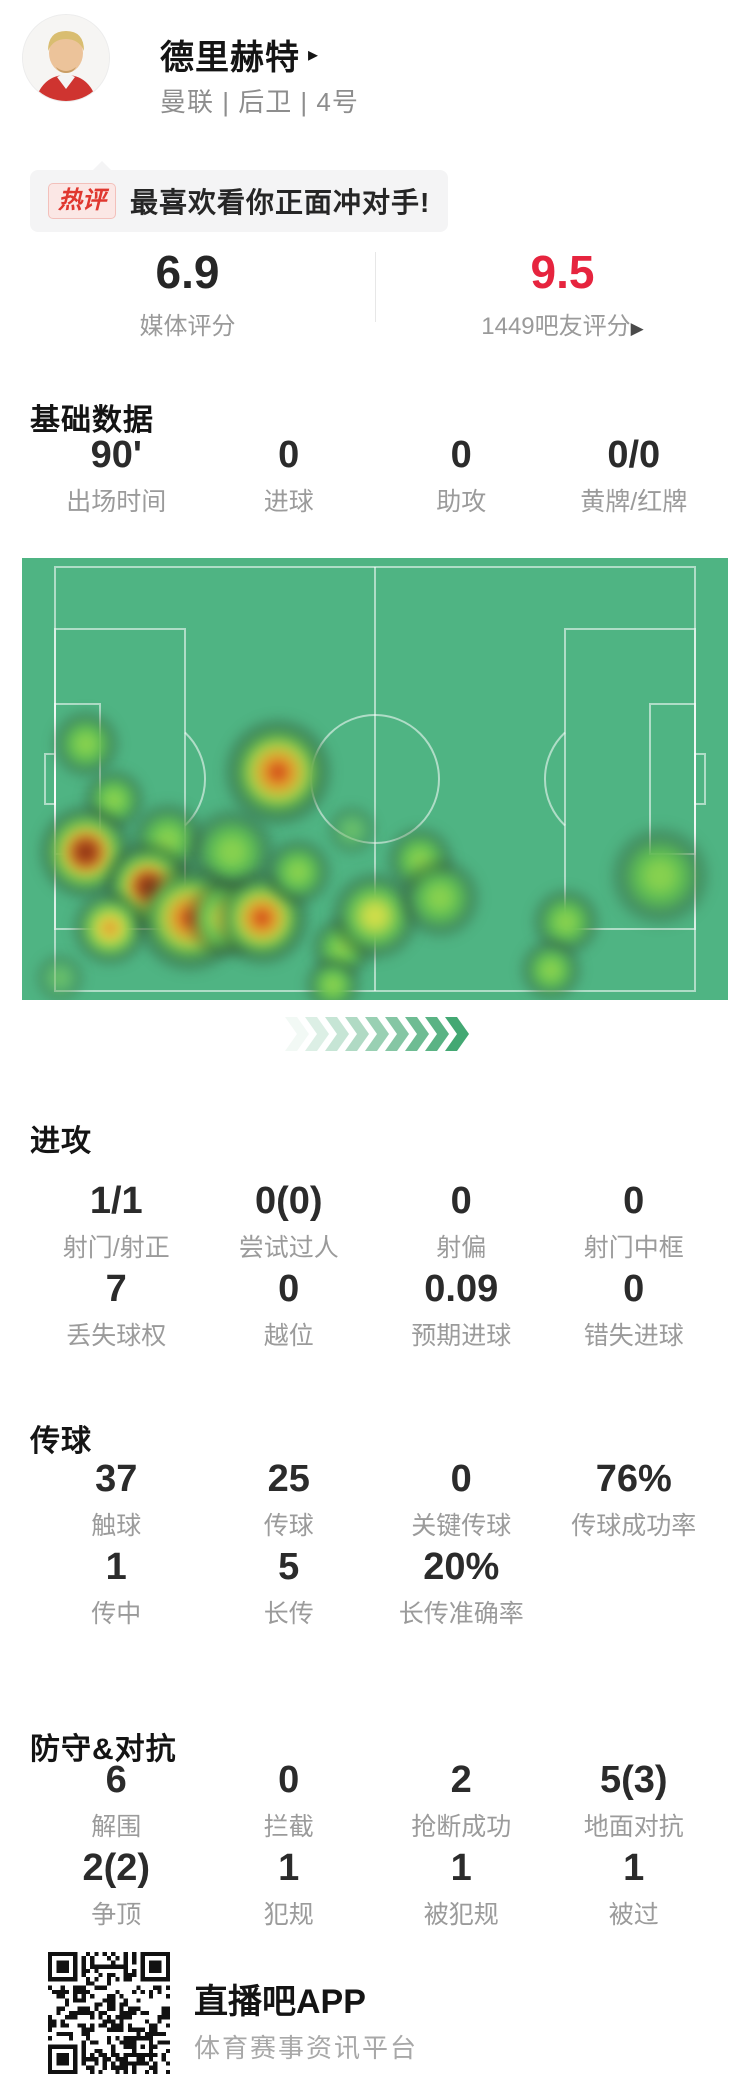  Describe the element at coordinates (92, 420) in the screenshot. I see `section-title-basic: 基础数据` at that location.